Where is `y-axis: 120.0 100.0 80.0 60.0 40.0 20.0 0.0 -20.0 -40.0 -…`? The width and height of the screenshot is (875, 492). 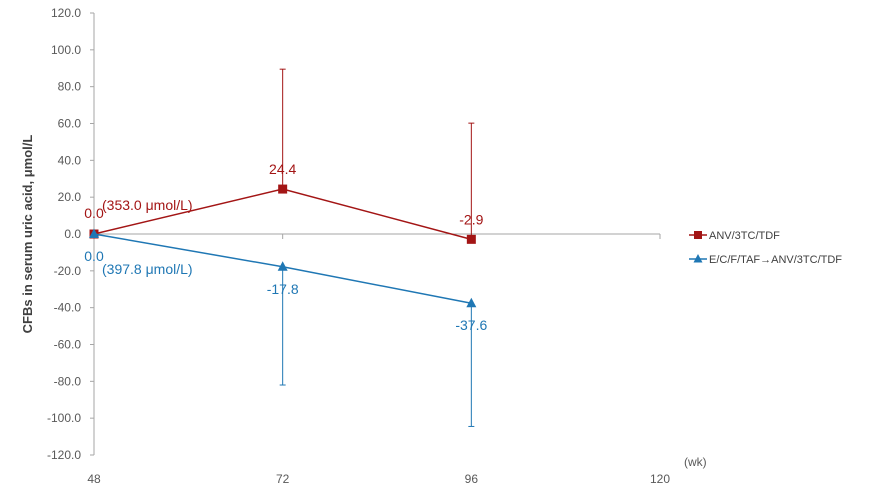
y-axis: 120.0 100.0 80.0 60.0 40.0 20.0 0.0 -20.0 -40.0 -… is located at coordinates (71, 234).